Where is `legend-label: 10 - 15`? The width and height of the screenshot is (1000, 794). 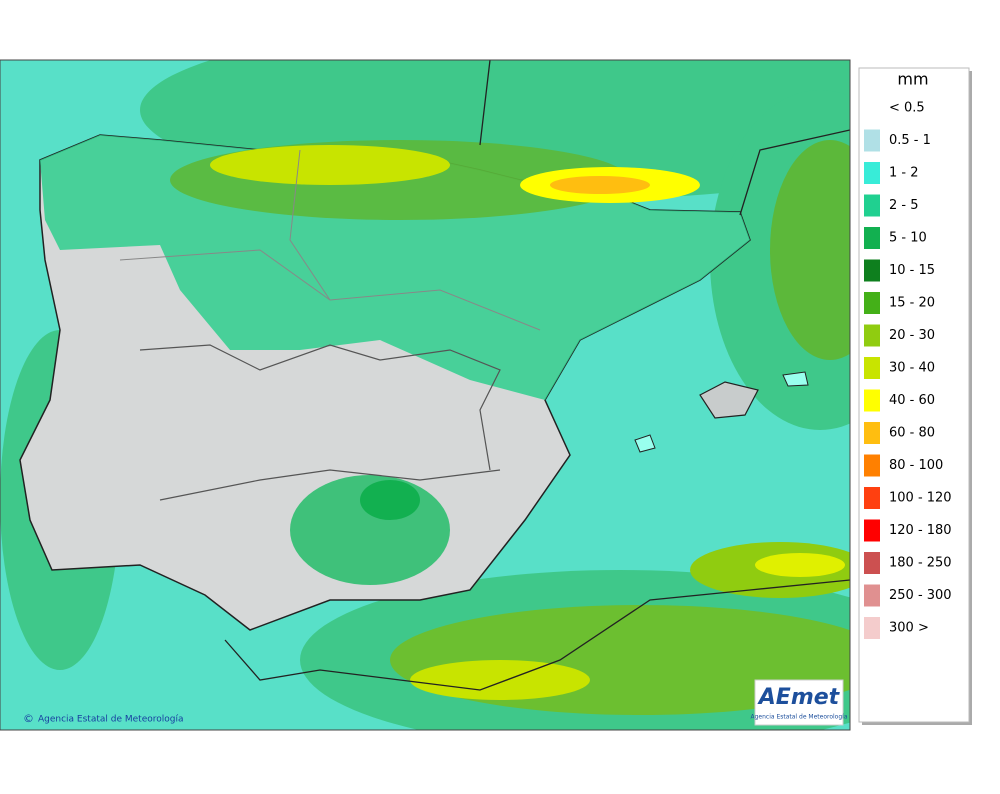
legend-label: 10 - 15 is located at coordinates (912, 270).